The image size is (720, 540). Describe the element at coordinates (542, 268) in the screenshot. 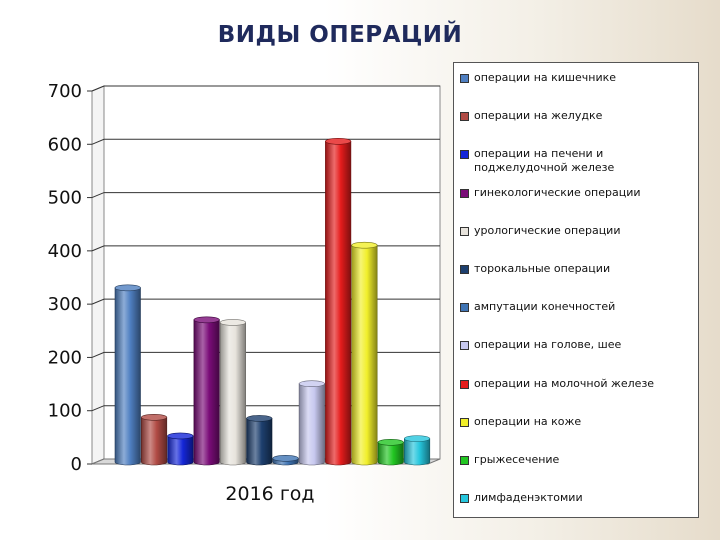

I see `legend-label: торокальные операции` at that location.